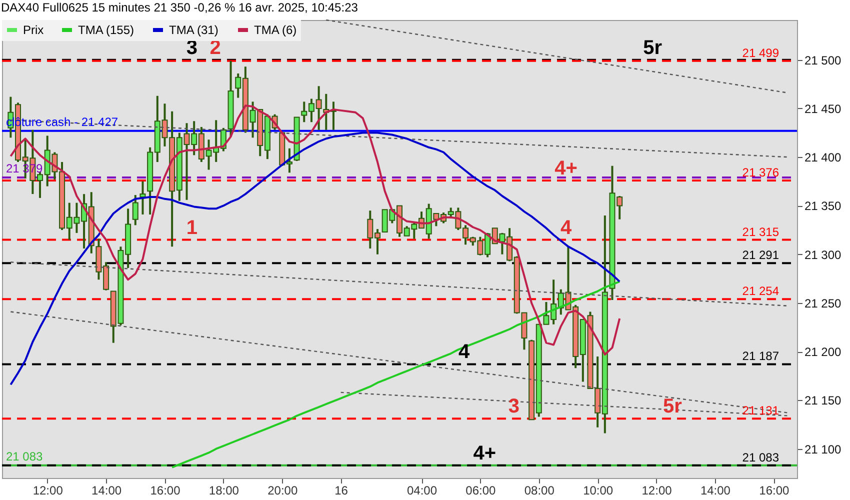  Describe the element at coordinates (192, 227) in the screenshot. I see `annotation: 1` at that location.